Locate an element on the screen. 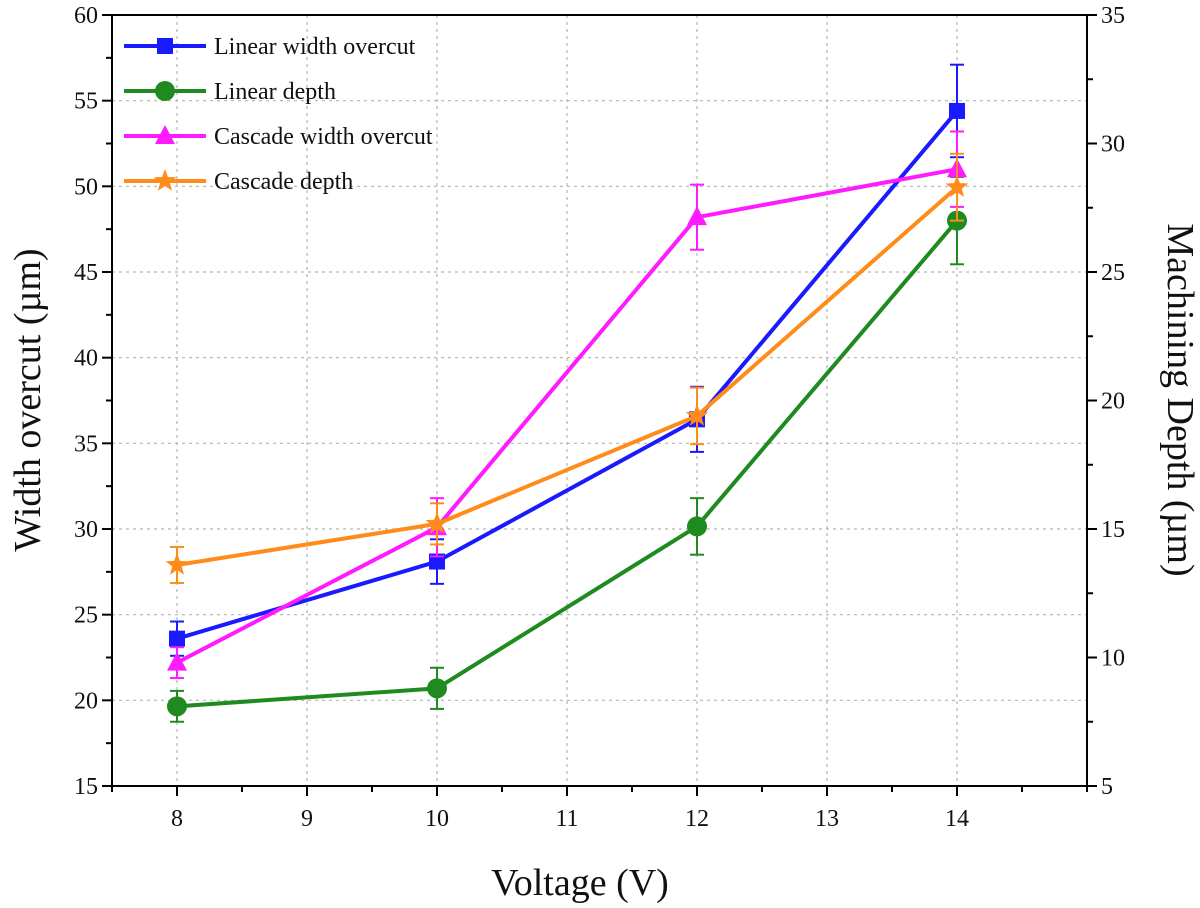 Image resolution: width=1200 pixels, height=908 pixels. y-left-tick-label: 15 is located at coordinates (86, 787).